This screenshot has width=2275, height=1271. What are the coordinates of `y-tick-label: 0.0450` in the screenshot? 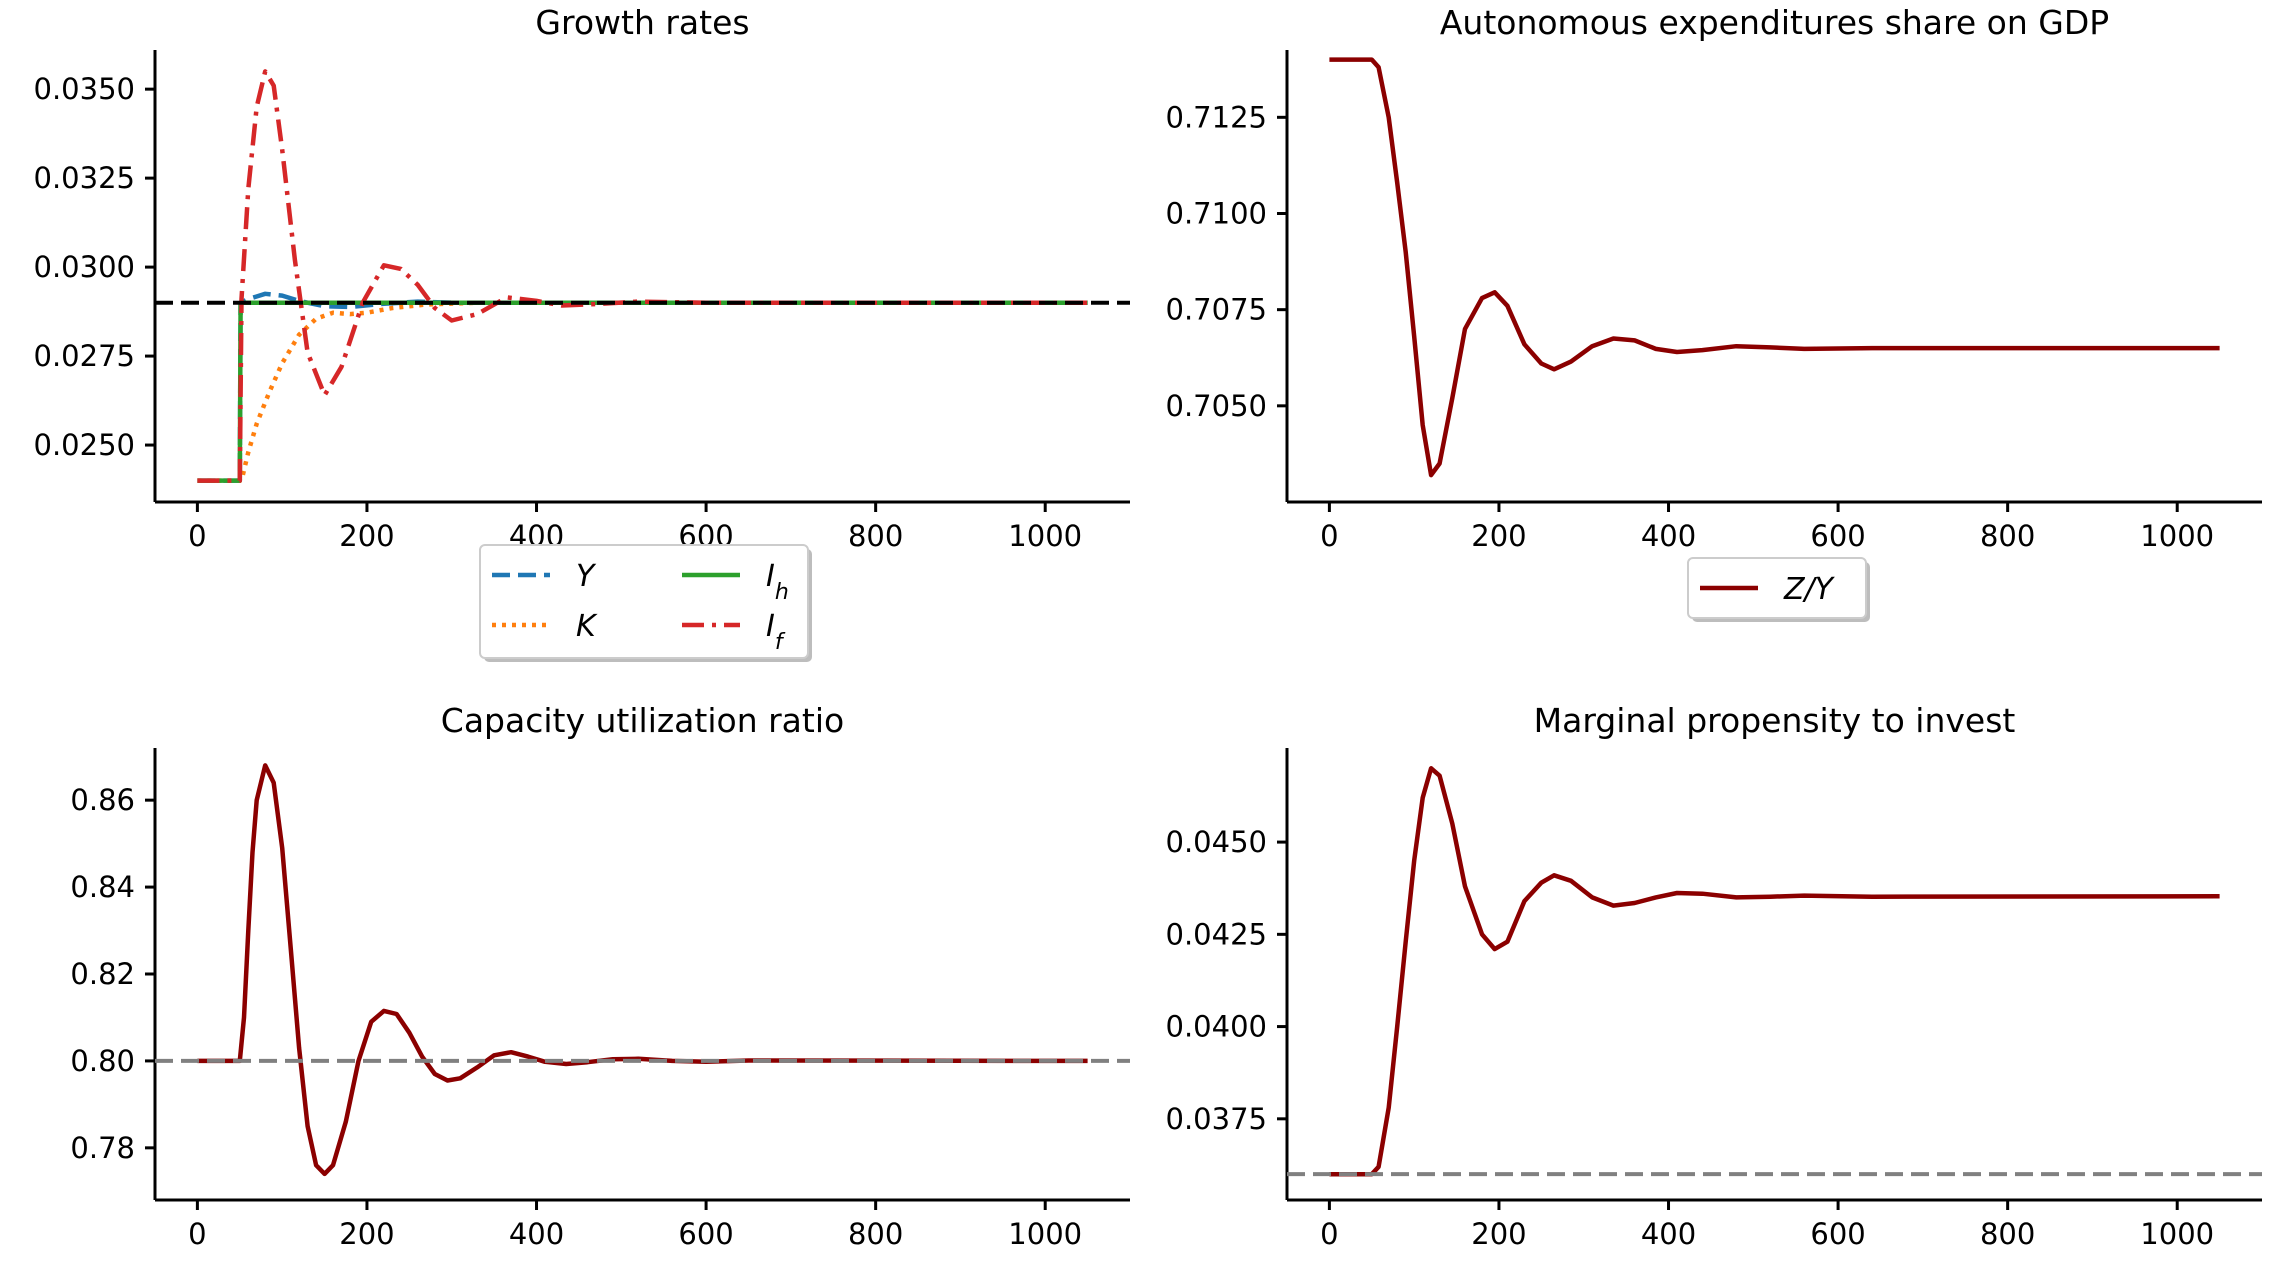 It's located at (1216, 842).